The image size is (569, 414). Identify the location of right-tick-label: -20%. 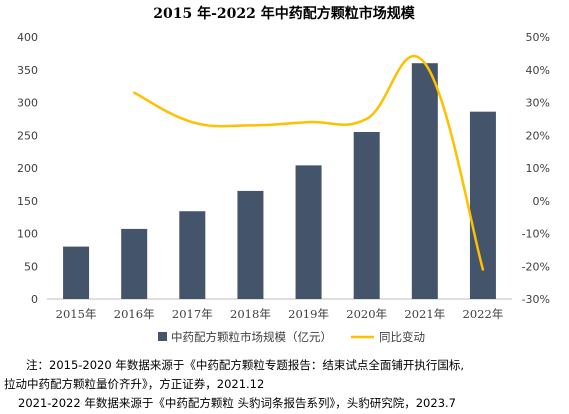
(536, 266).